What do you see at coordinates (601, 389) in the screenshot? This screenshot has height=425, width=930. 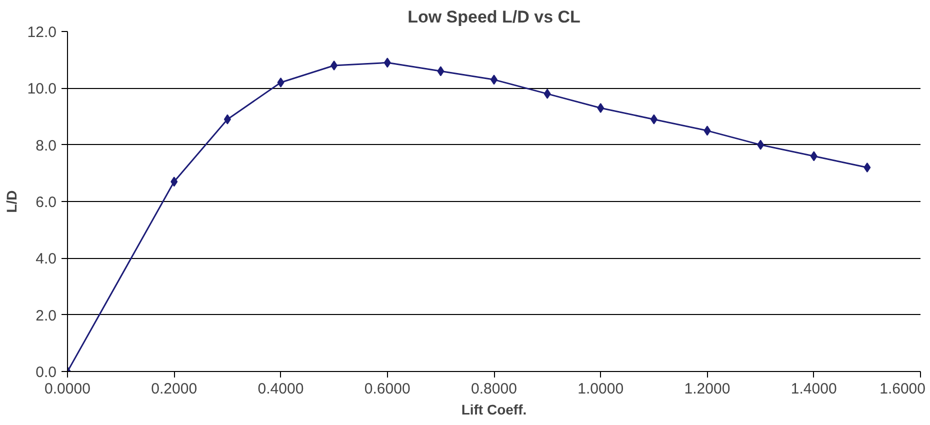 I see `x-tick-label: 1.0000` at bounding box center [601, 389].